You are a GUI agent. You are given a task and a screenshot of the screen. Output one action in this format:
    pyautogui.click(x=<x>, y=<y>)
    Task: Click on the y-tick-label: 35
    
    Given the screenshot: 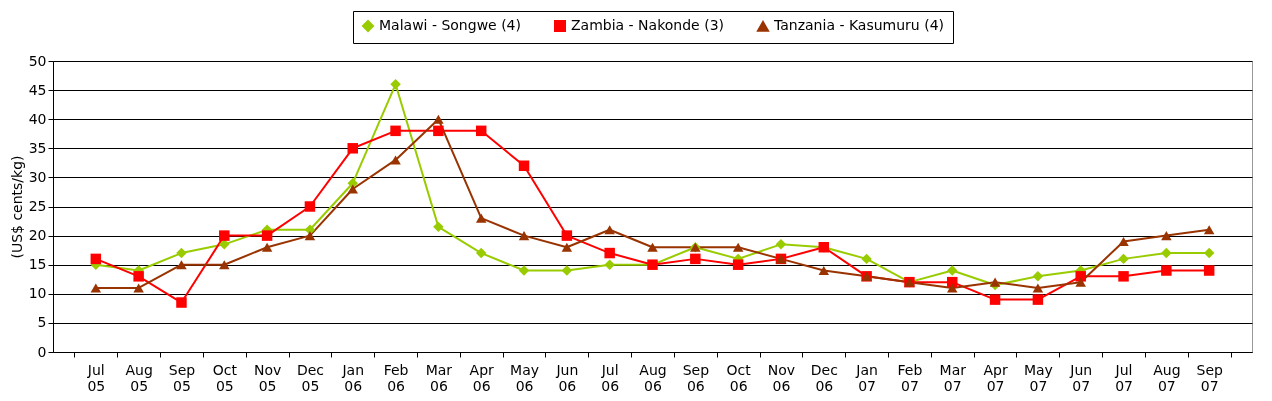 What is the action you would take?
    pyautogui.click(x=37, y=147)
    